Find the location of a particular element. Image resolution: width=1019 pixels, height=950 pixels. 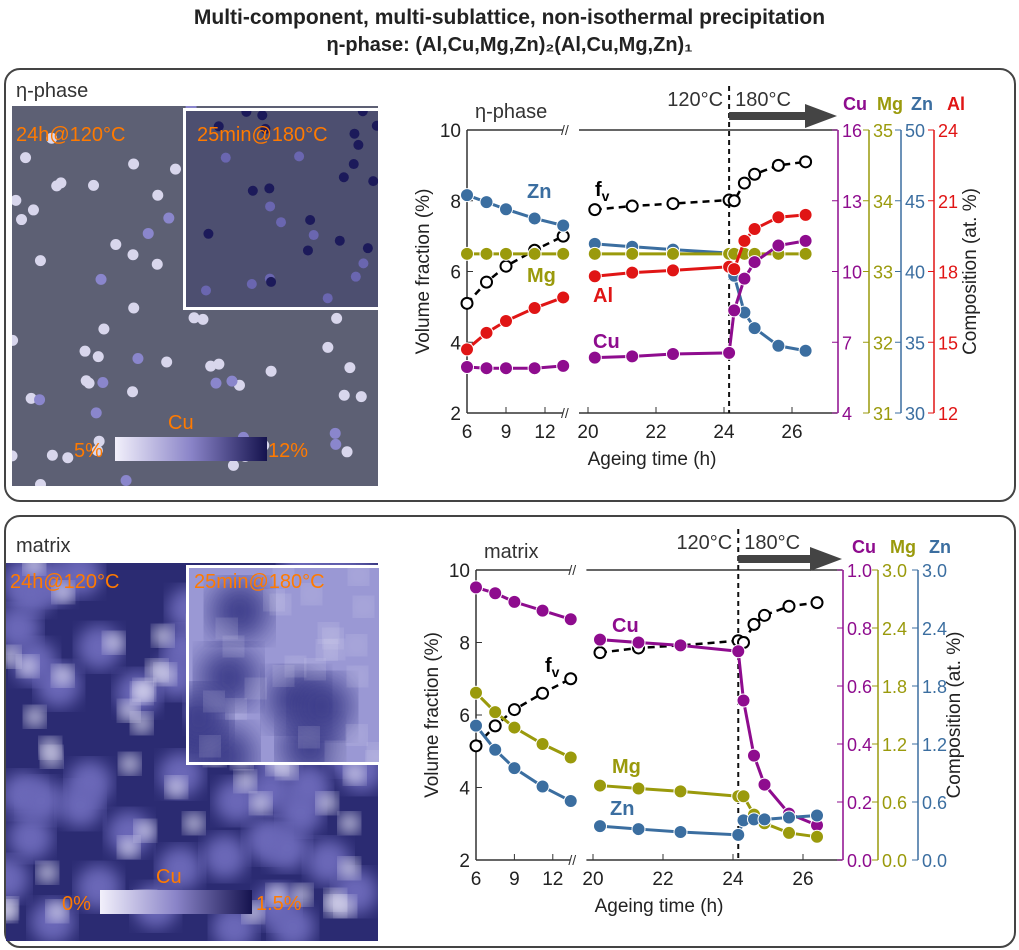

right-tick-label: 16 is located at coordinates (852, 131).